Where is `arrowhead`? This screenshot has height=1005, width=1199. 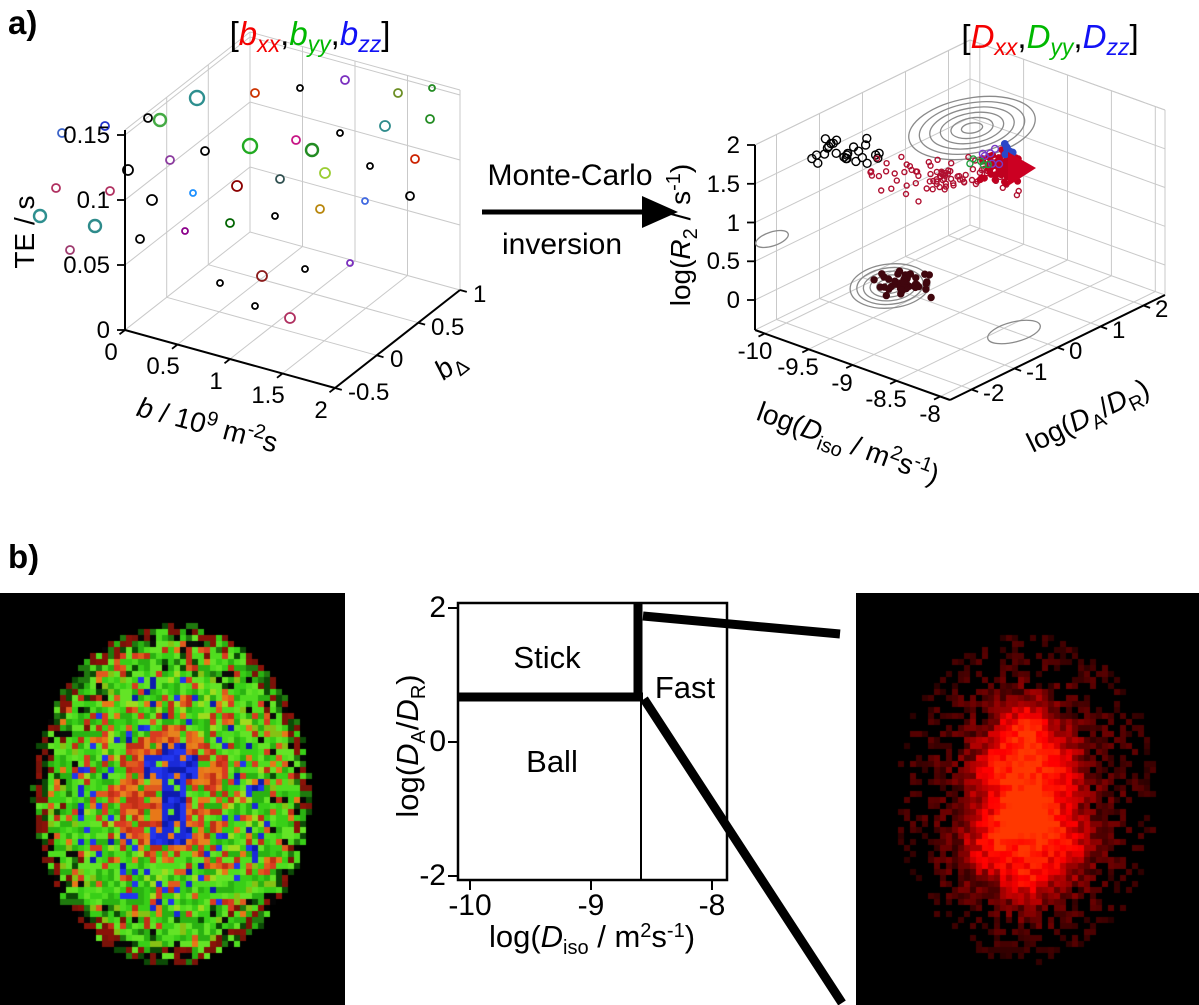 arrowhead is located at coordinates (660, 212).